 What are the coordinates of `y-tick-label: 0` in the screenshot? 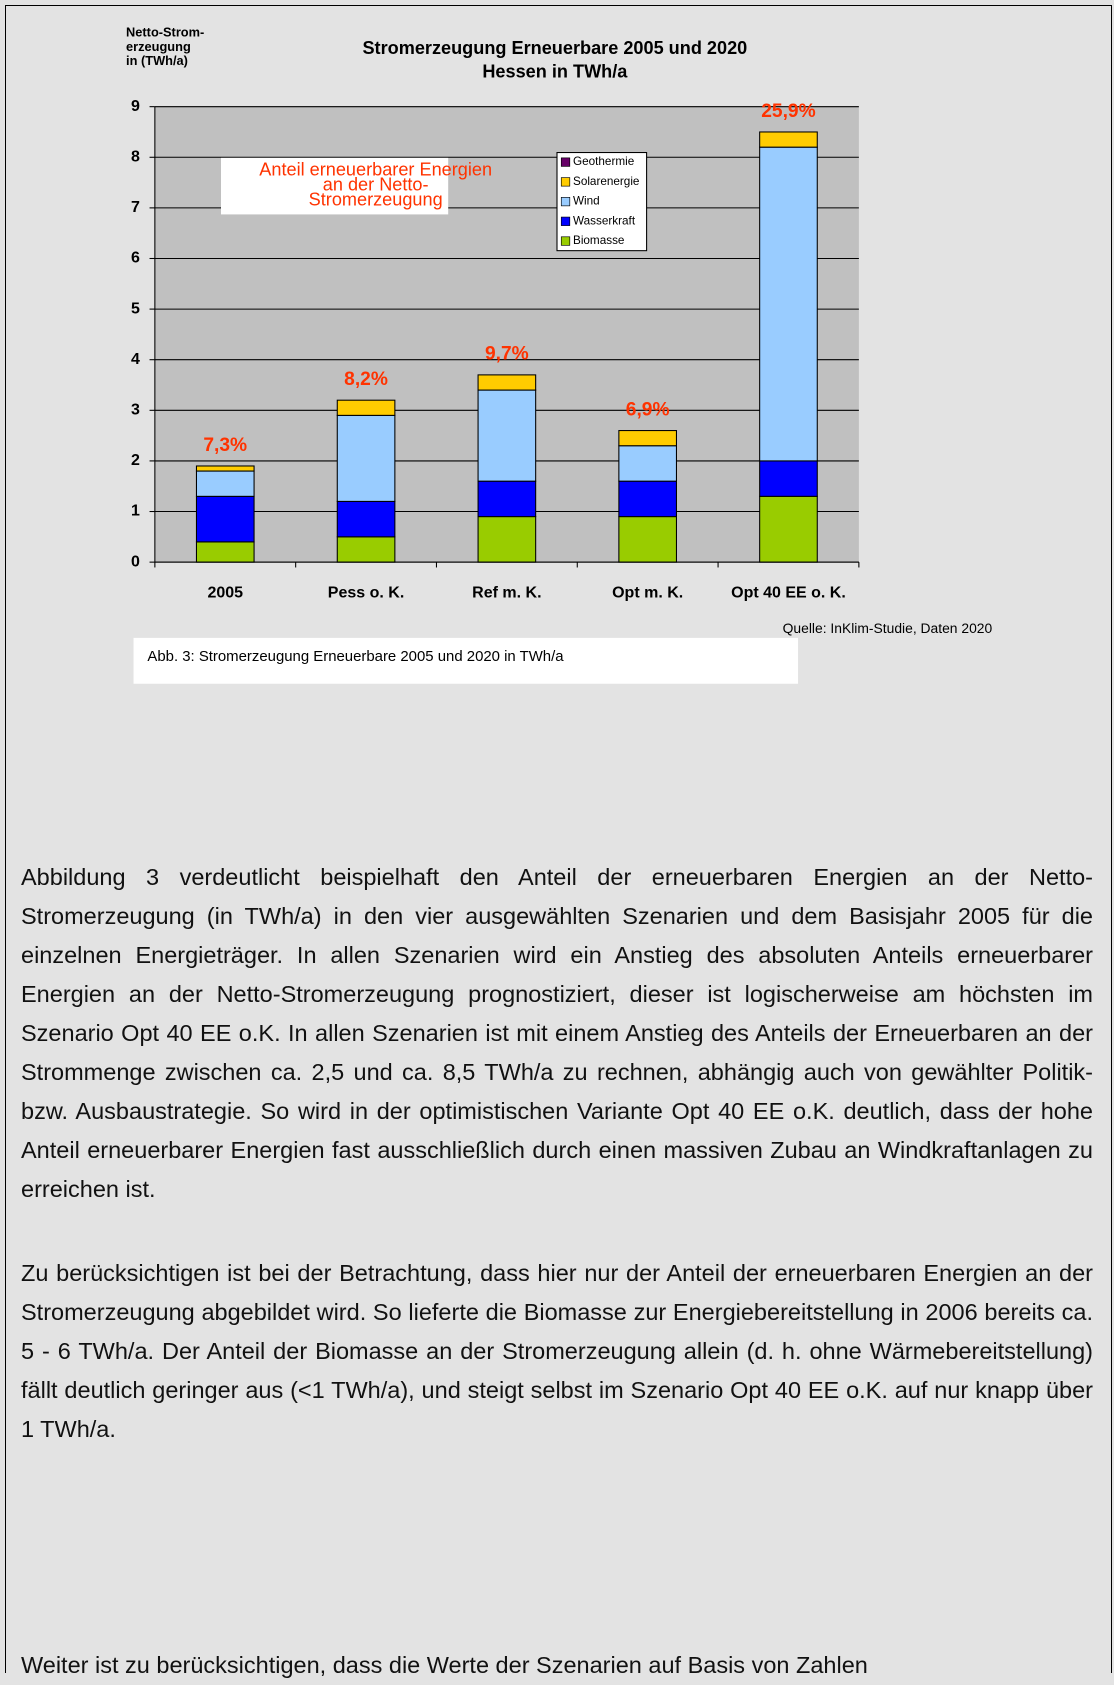 It's located at (135, 561).